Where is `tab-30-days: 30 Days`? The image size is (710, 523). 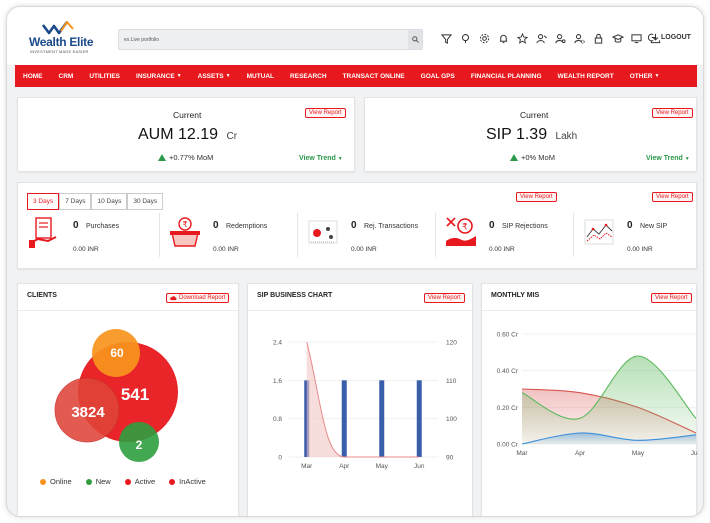
tab-30-days: 30 Days is located at coordinates (145, 201).